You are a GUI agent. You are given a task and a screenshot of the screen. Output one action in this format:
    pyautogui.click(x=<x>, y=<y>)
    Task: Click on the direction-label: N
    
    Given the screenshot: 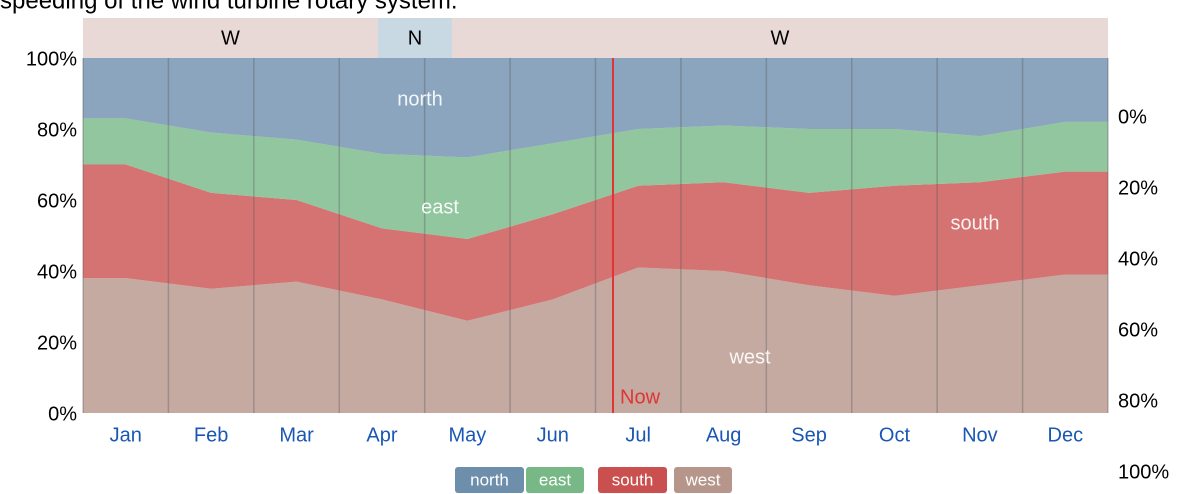 What is the action you would take?
    pyautogui.click(x=415, y=38)
    